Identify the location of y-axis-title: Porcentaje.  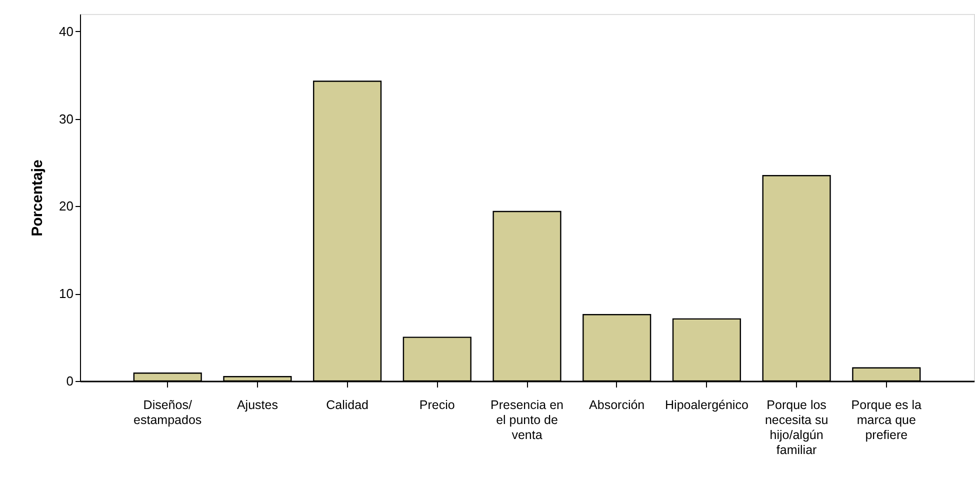
(37, 198).